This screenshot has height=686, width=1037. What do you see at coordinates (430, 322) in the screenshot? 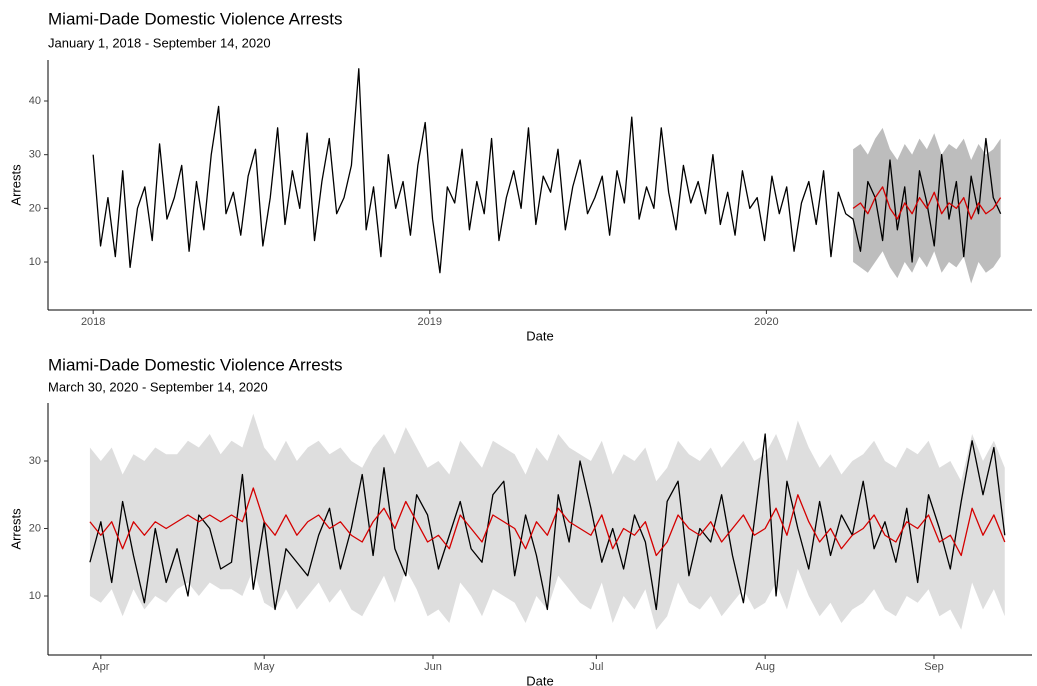
I see `x-tick-label: 2019` at bounding box center [430, 322].